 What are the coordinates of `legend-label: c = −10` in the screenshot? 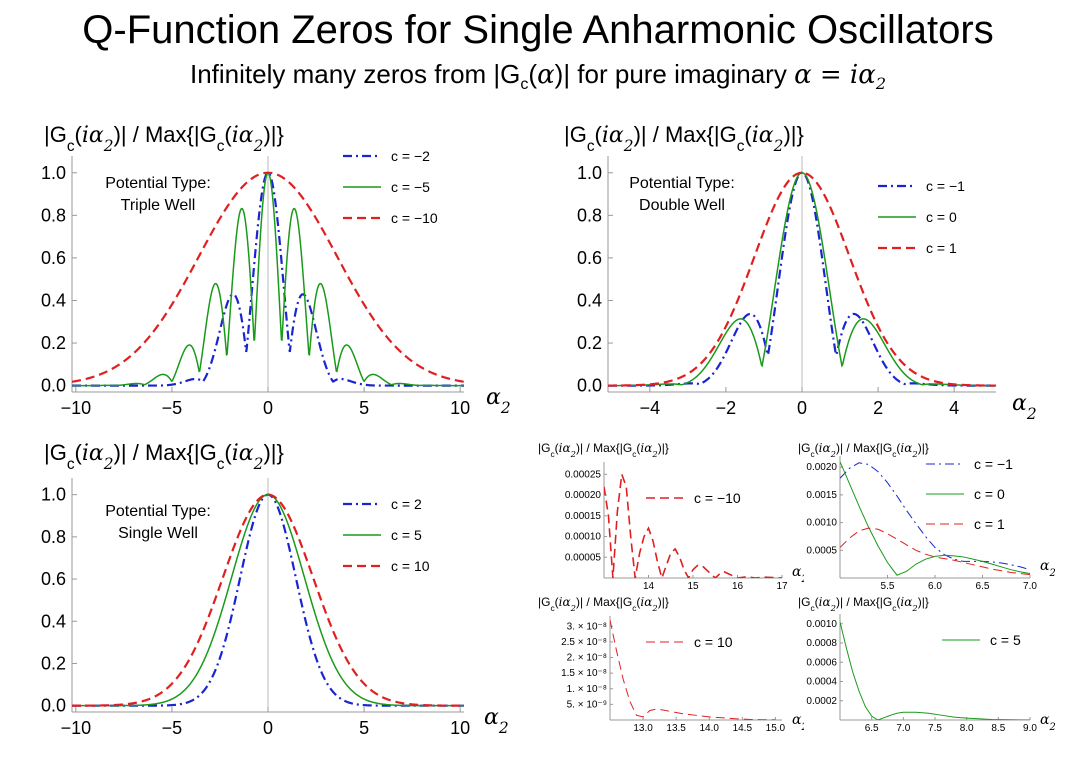 It's located at (717, 498).